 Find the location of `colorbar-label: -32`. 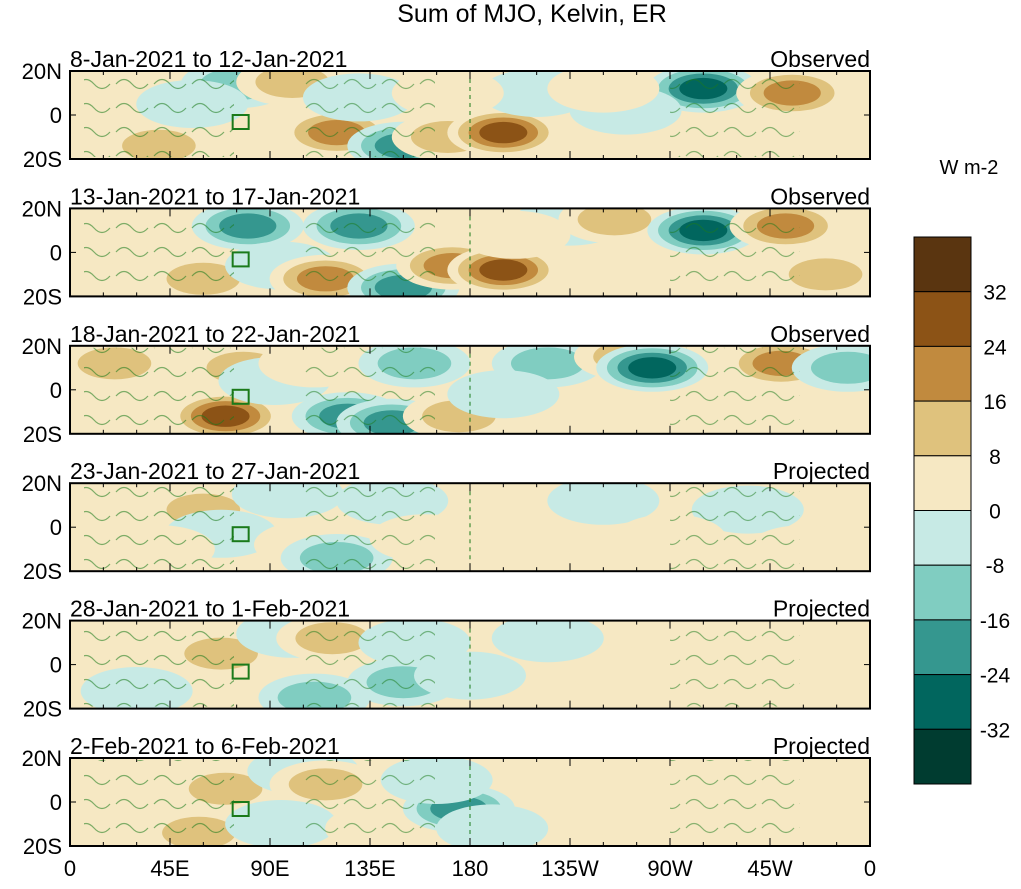

colorbar-label: -32 is located at coordinates (995, 730).